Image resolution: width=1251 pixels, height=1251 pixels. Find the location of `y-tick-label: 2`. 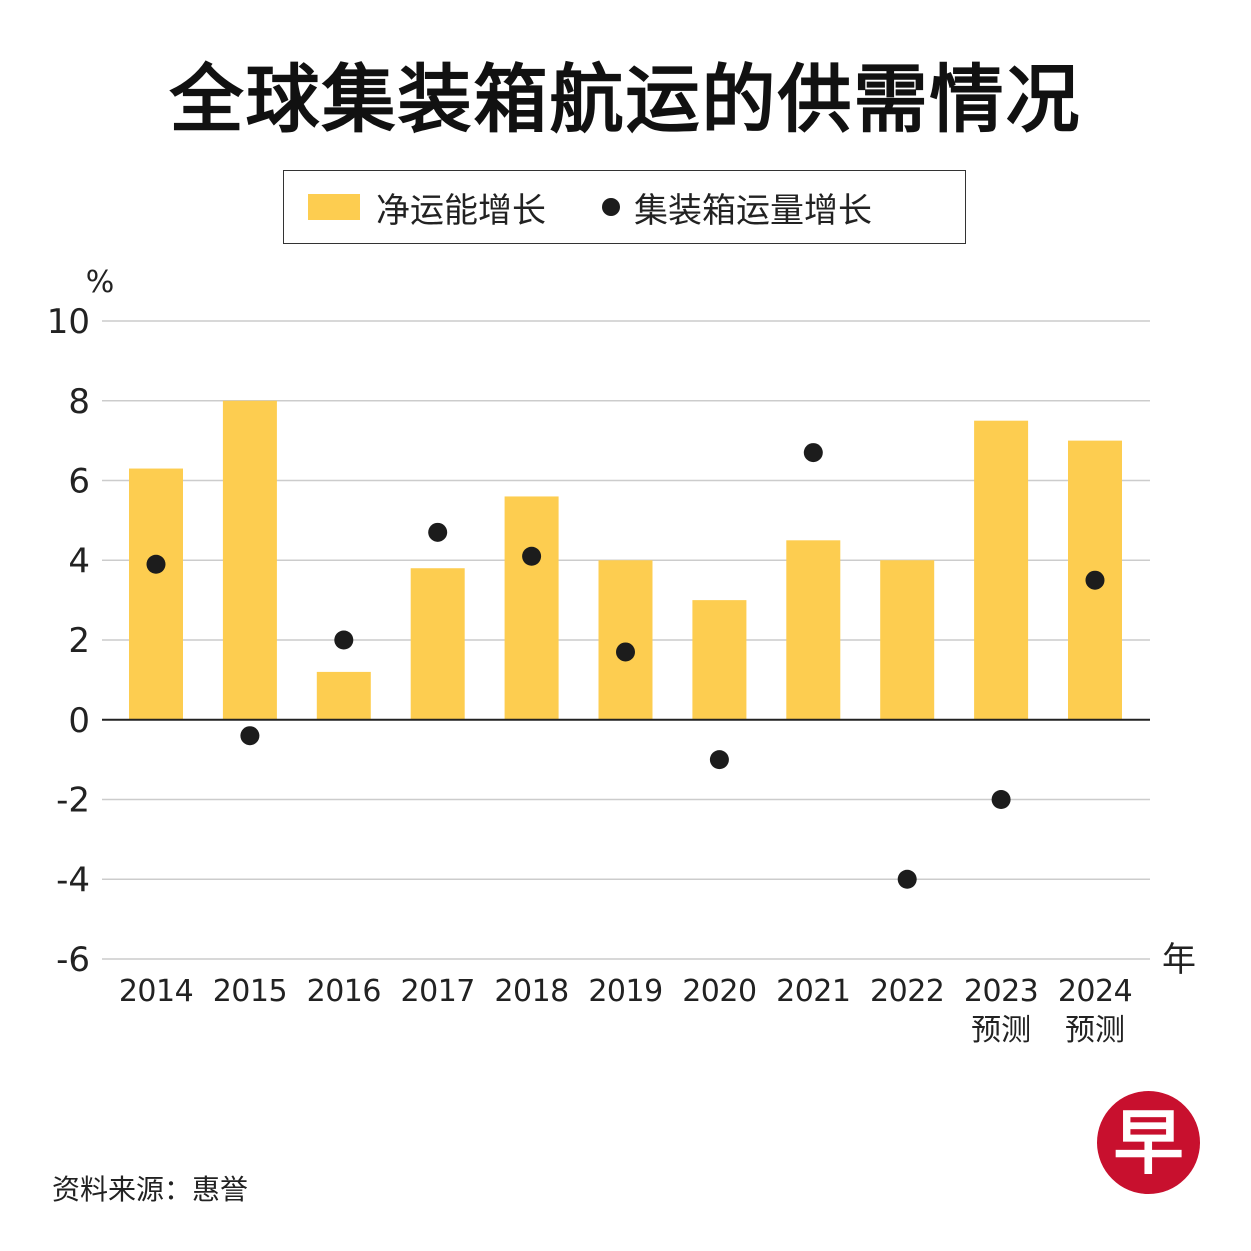

y-tick-label: 2 is located at coordinates (79, 641).